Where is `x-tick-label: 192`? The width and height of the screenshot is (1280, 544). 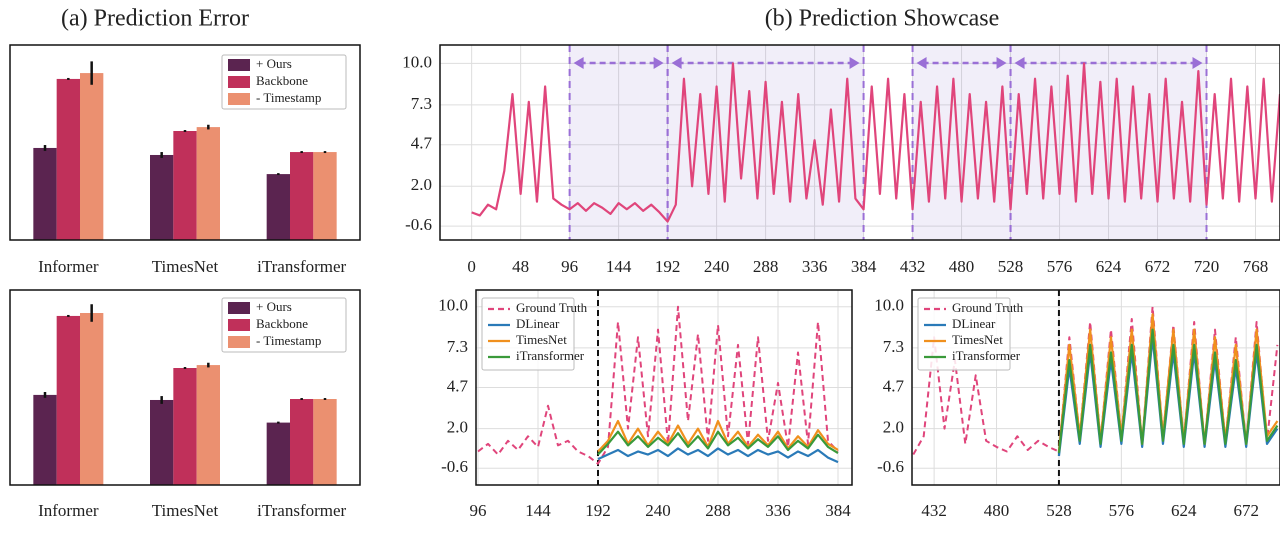 x-tick-label: 192 is located at coordinates (668, 266).